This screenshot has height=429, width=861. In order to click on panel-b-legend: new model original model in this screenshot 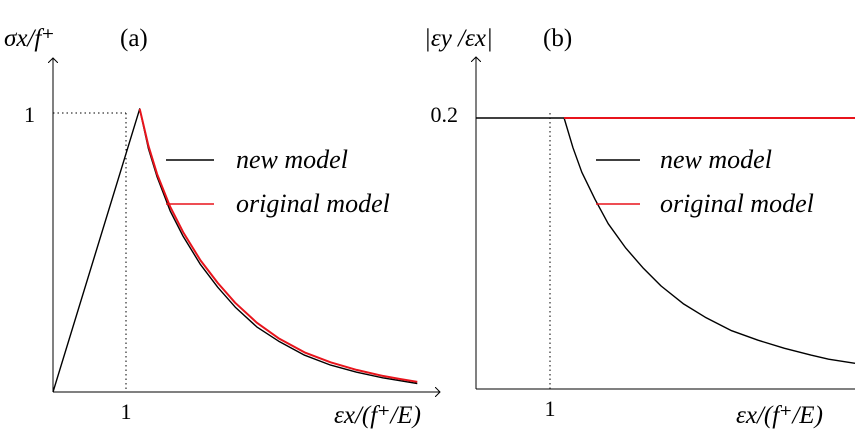, I will do `click(705, 181)`.